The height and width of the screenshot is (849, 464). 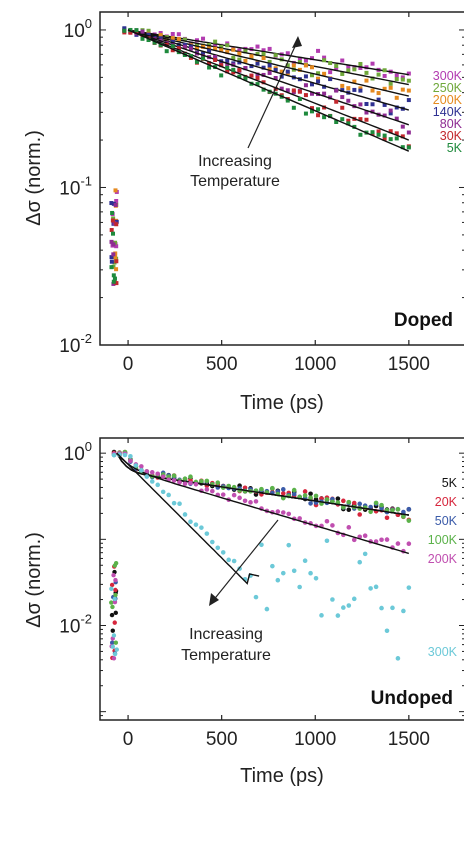 I want to click on legend: 5K 20K 50K 100K 200K 300K, so click(x=443, y=567).